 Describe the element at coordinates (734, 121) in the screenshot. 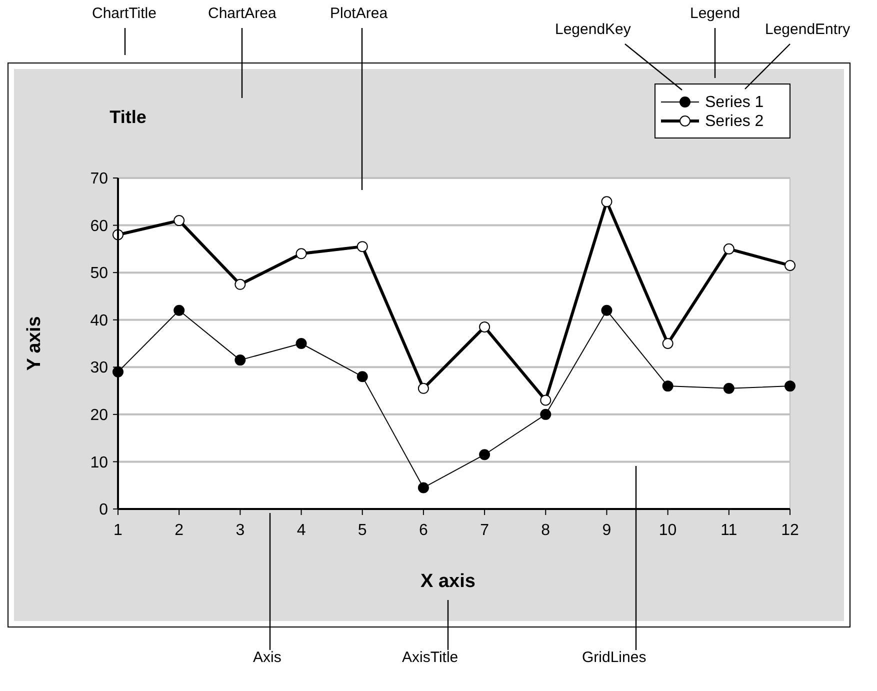

I see `legend-label: Series 2` at that location.